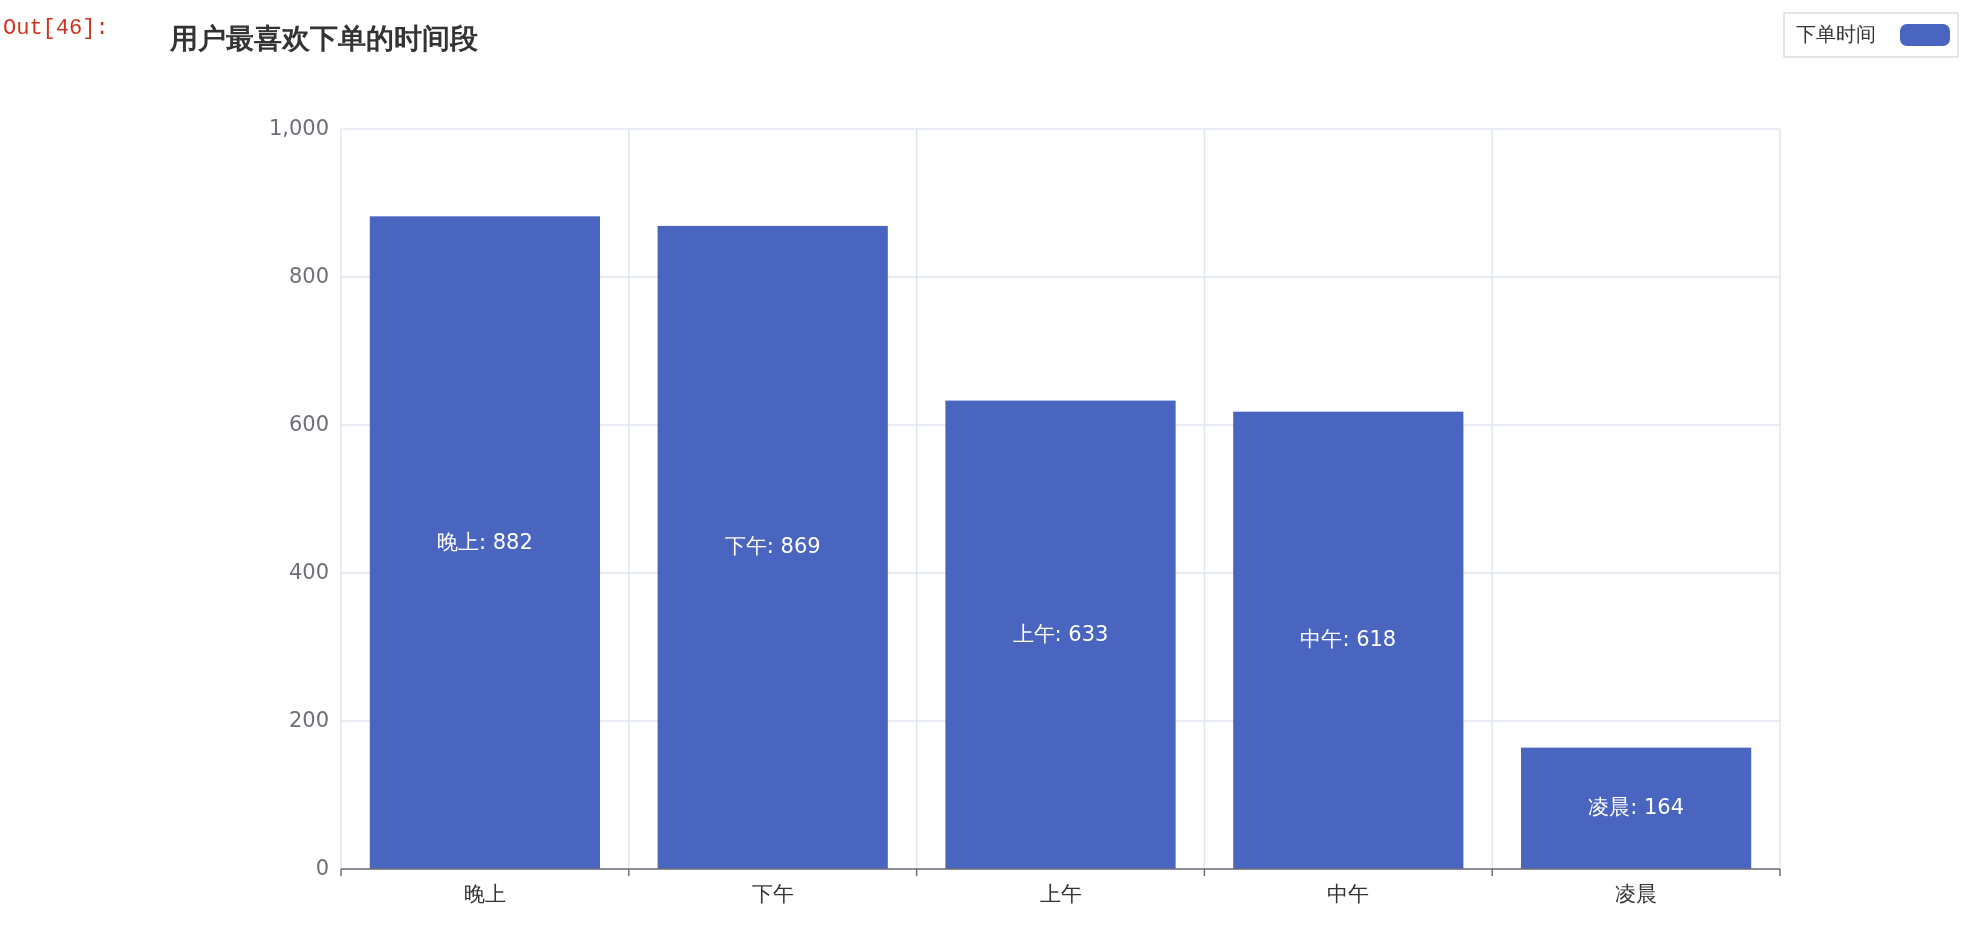 The height and width of the screenshot is (942, 1980). Describe the element at coordinates (1836, 34) in the screenshot. I see `legend-label: 下单时间` at that location.